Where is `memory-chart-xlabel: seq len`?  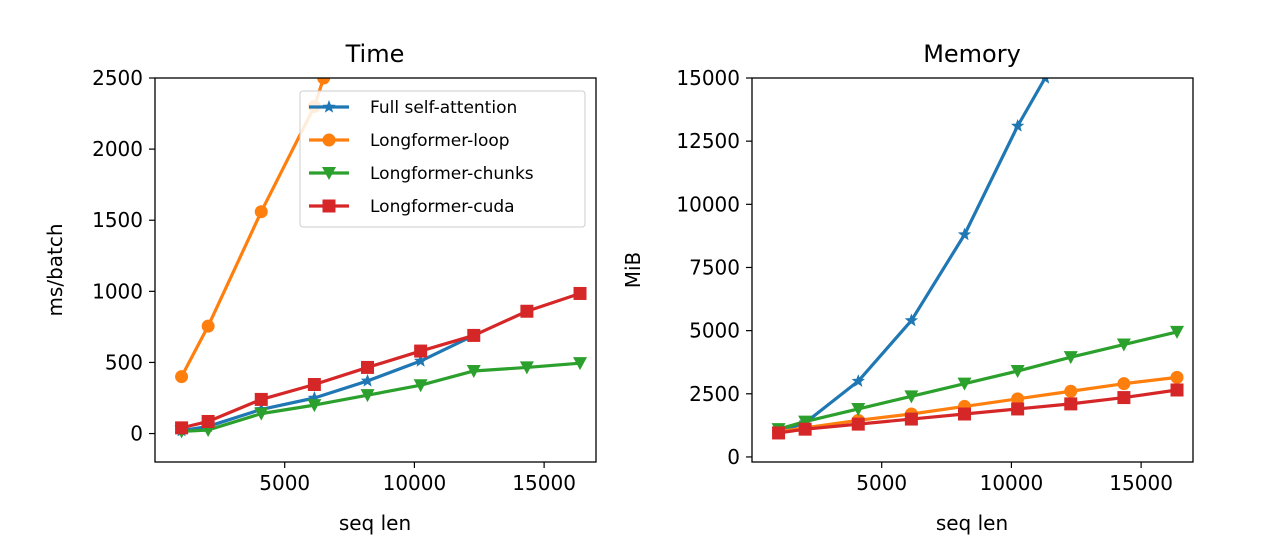
memory-chart-xlabel: seq len is located at coordinates (972, 523).